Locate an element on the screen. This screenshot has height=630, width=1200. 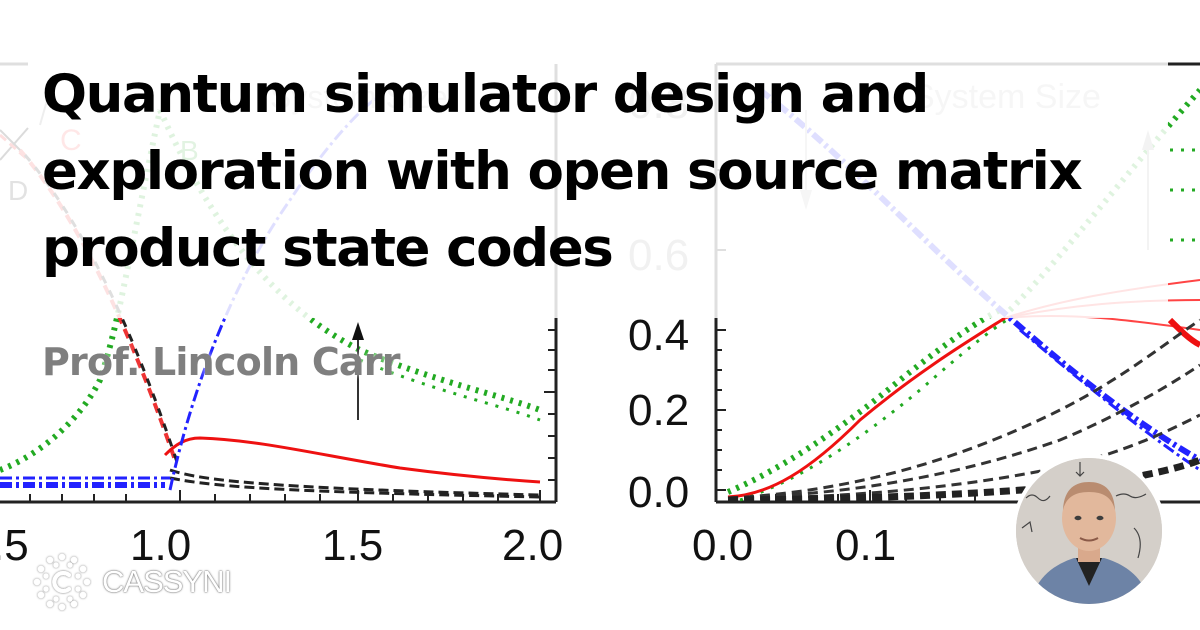
svg-text: 0.1 is located at coordinates (865, 545).